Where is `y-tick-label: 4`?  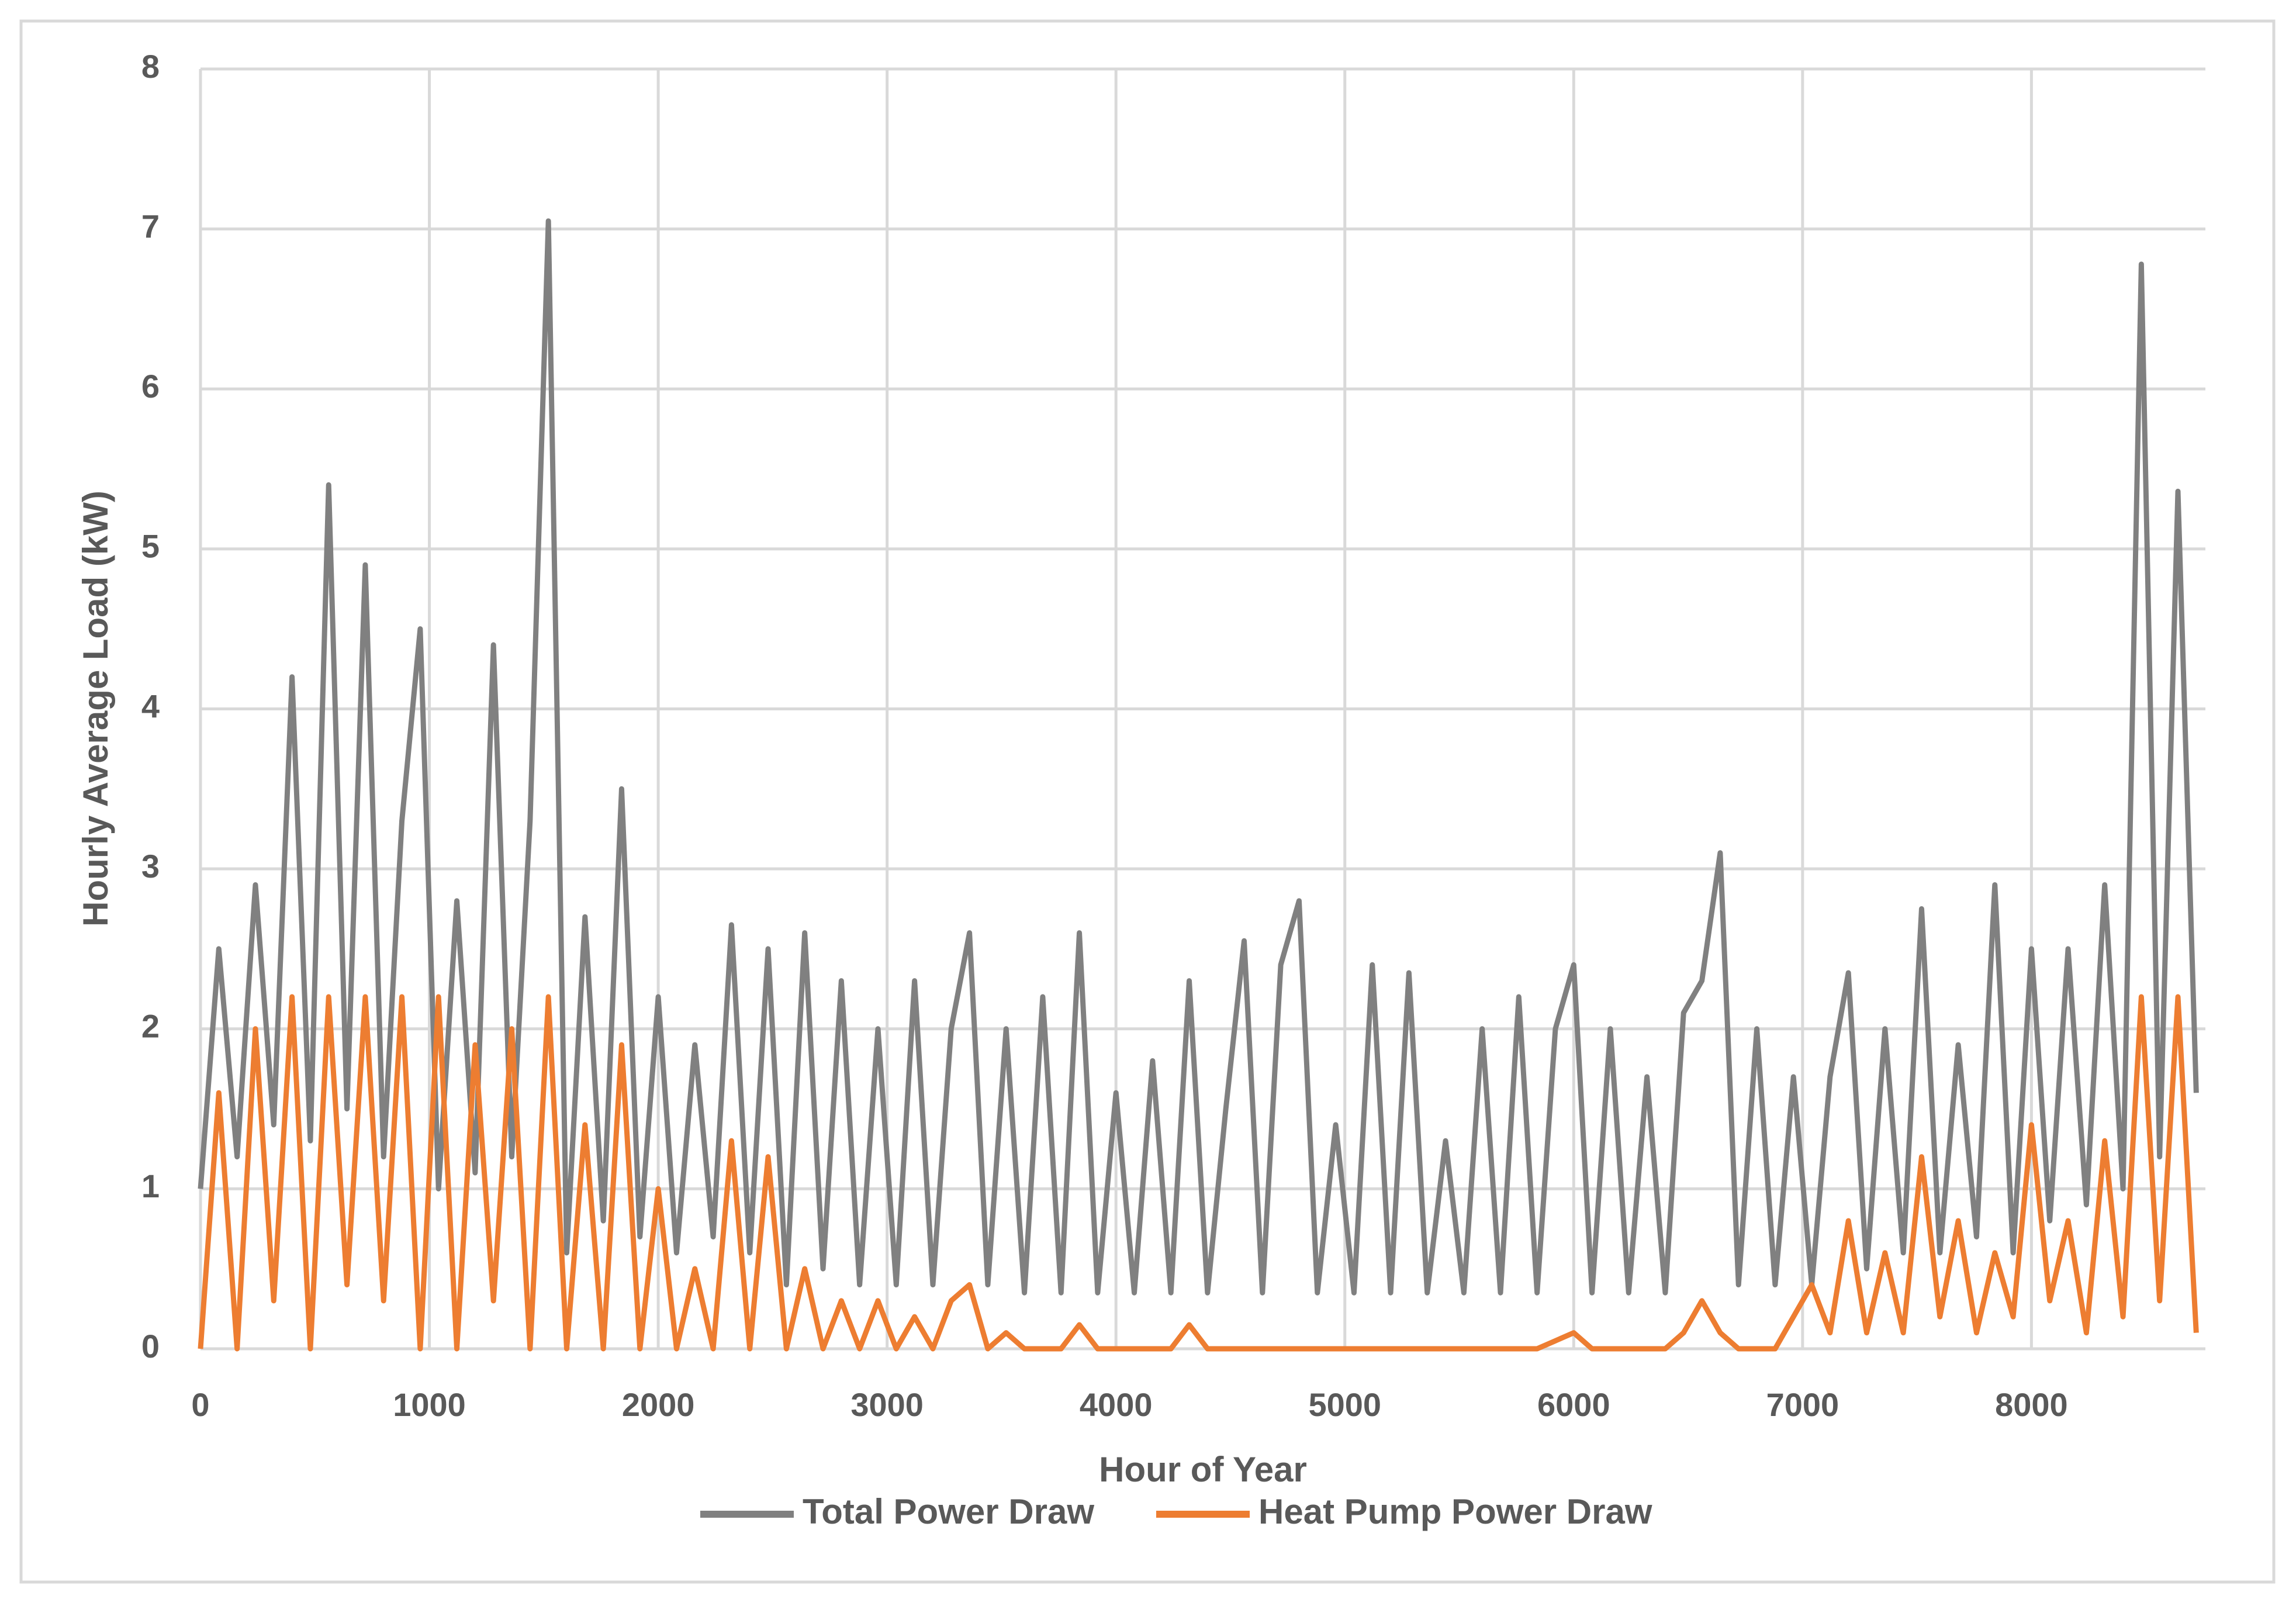
y-tick-label: 4 is located at coordinates (150, 706).